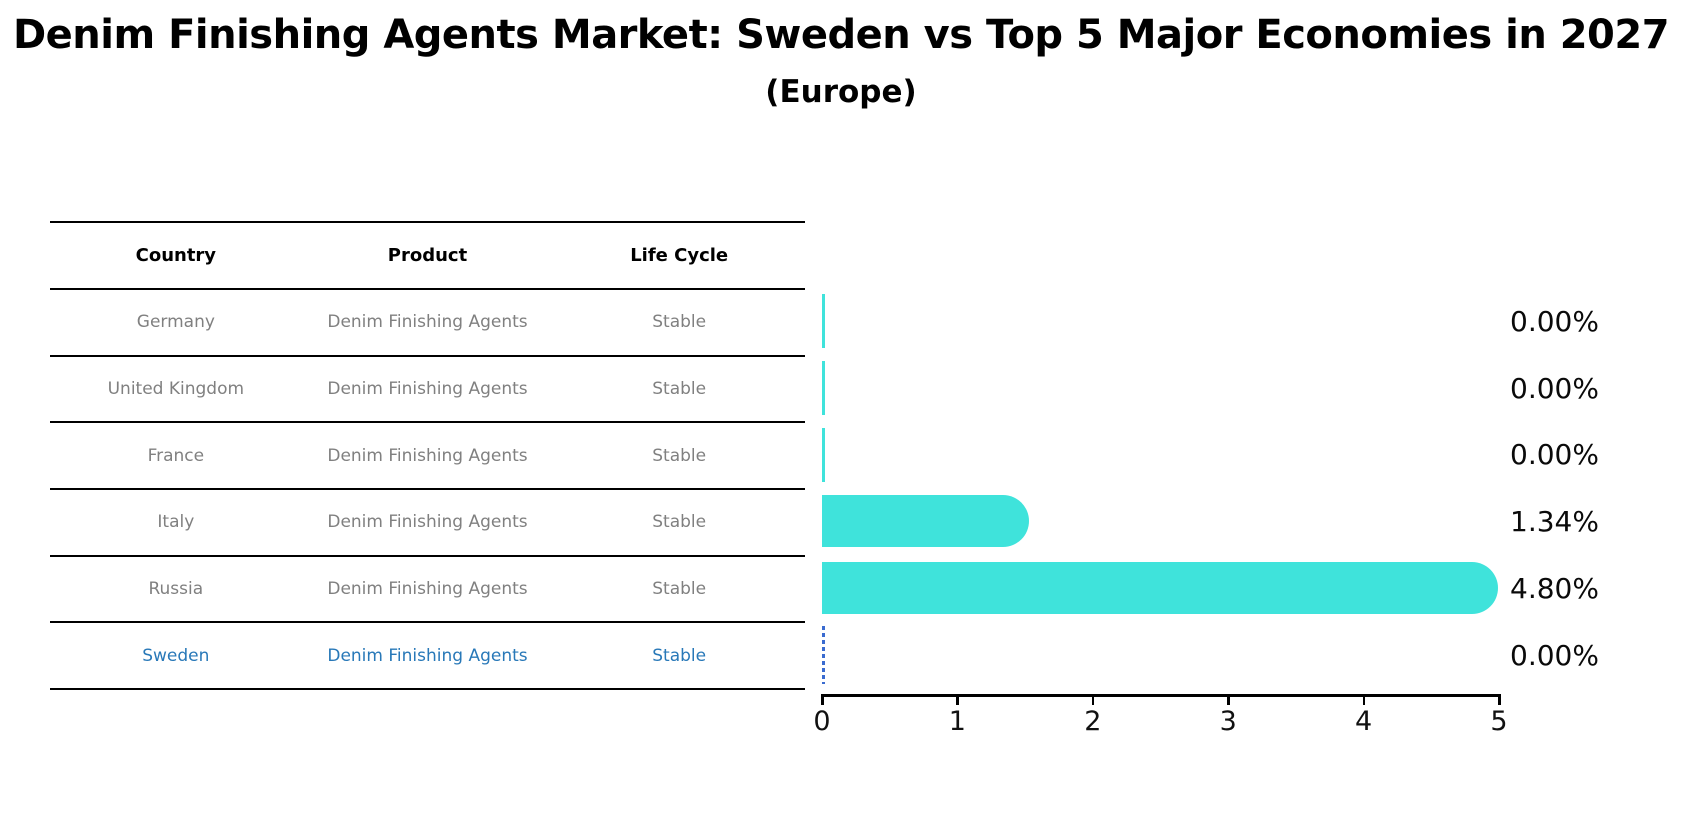  What do you see at coordinates (823, 321) in the screenshot?
I see `bar-germany` at bounding box center [823, 321].